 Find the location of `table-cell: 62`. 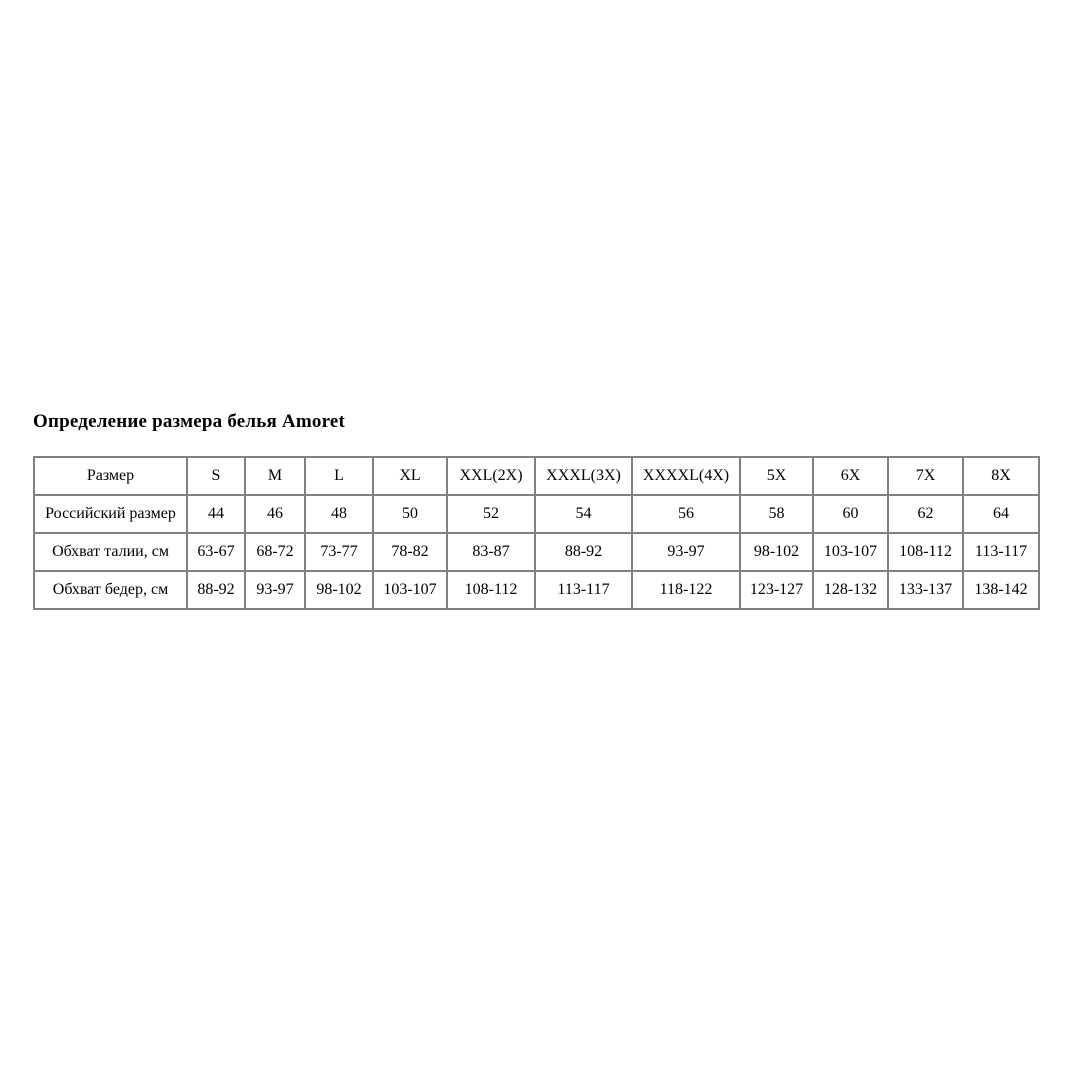

table-cell: 62 is located at coordinates (925, 514).